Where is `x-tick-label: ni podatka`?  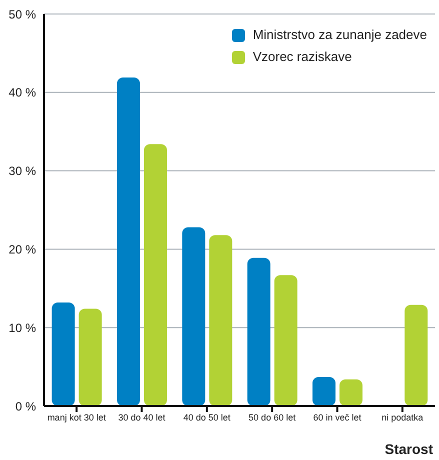
x-tick-label: ni podatka is located at coordinates (403, 417).